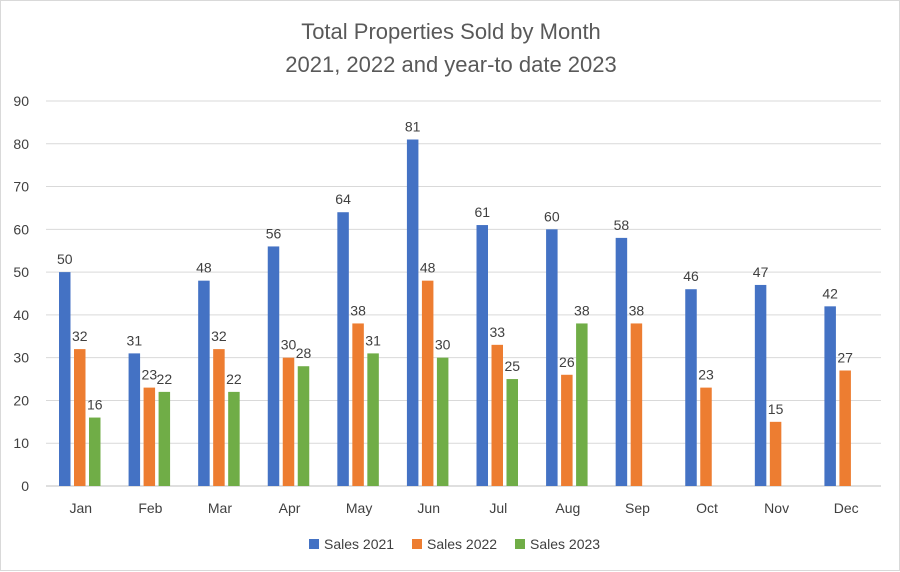 The image size is (900, 572). What do you see at coordinates (373, 419) in the screenshot?
I see `bar-sales-2023-may` at bounding box center [373, 419].